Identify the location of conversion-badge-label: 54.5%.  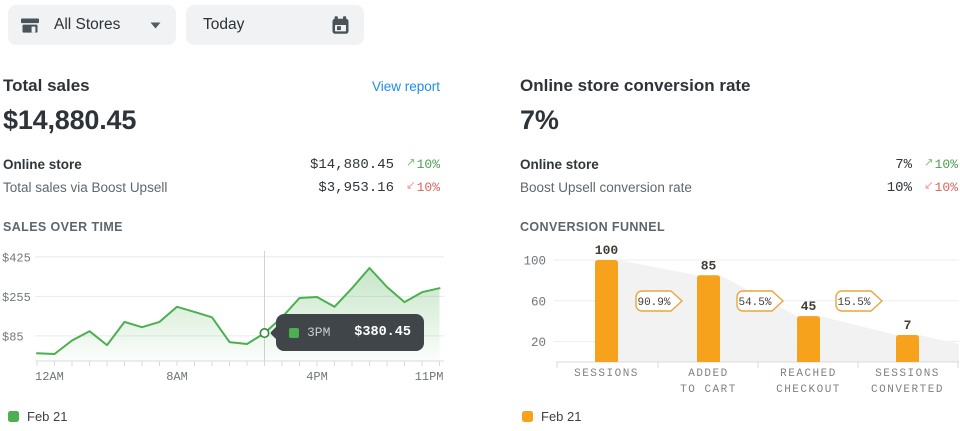
(754, 303).